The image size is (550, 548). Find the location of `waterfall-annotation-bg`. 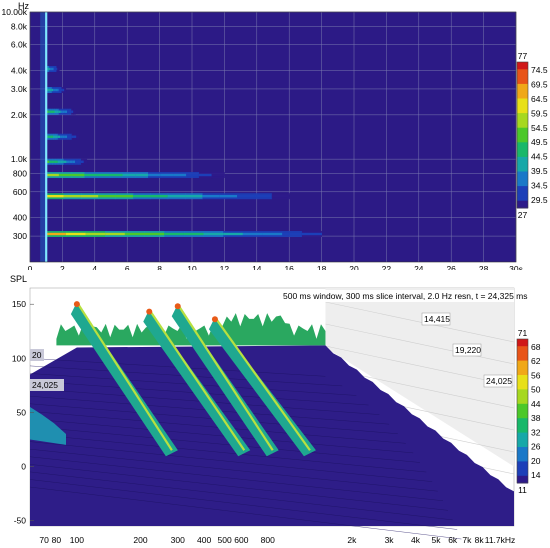

waterfall-annotation-bg is located at coordinates (396, 296).